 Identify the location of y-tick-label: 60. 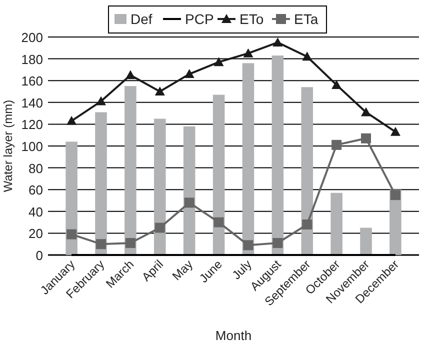
(35, 190).